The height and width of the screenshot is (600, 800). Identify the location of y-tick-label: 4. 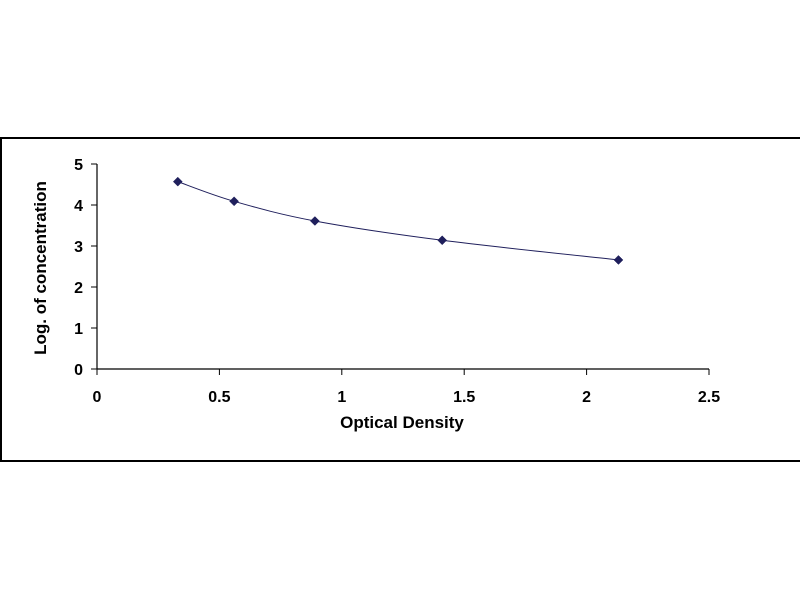
(78, 206).